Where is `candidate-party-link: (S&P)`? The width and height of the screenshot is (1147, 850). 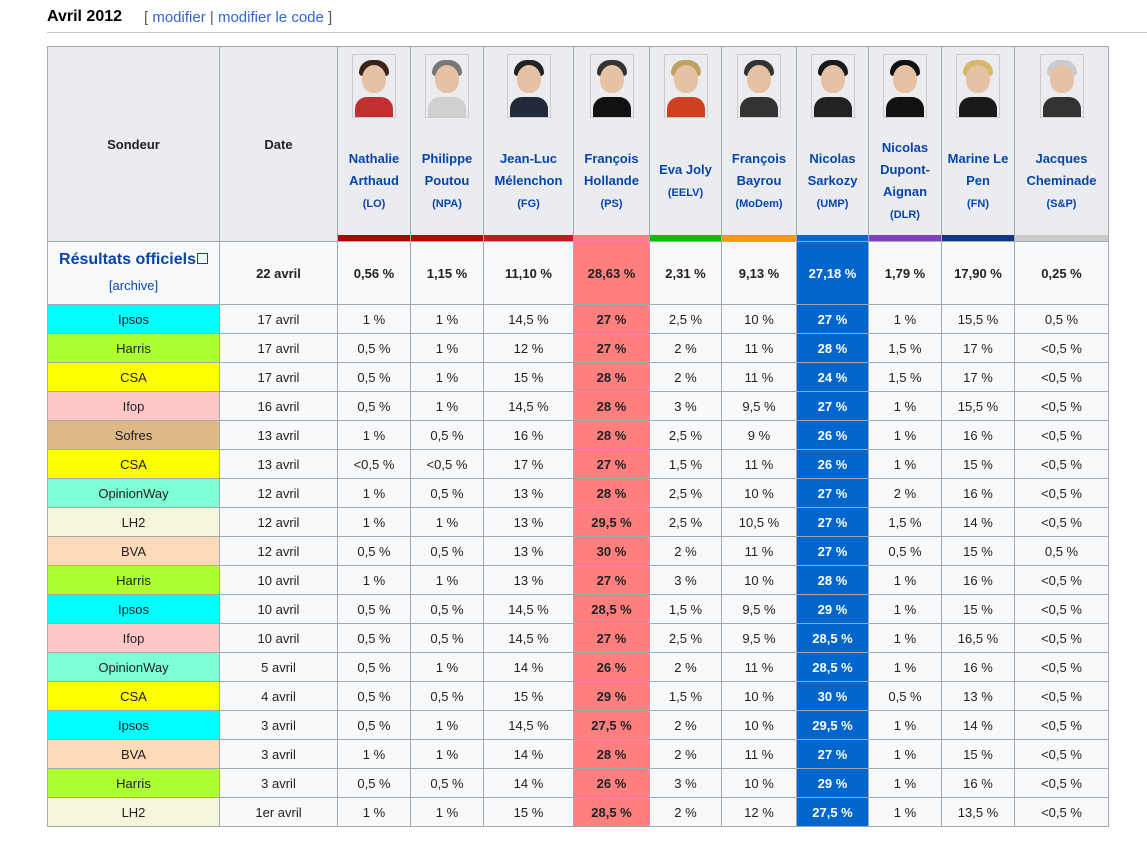
candidate-party-link: (S&P) is located at coordinates (1061, 204).